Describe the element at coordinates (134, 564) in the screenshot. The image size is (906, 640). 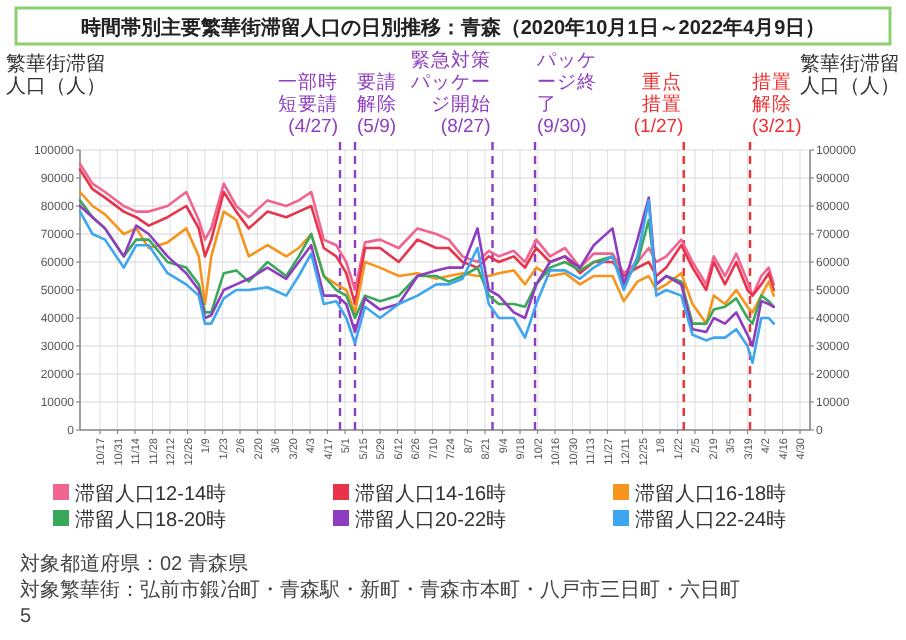
I see `text: 対象都道府県：02 青森県` at that location.